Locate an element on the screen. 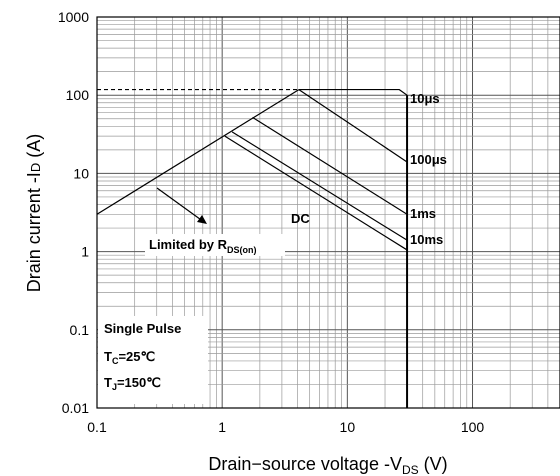 This screenshot has height=476, width=560. y-tick-label: 1000 is located at coordinates (73, 17).